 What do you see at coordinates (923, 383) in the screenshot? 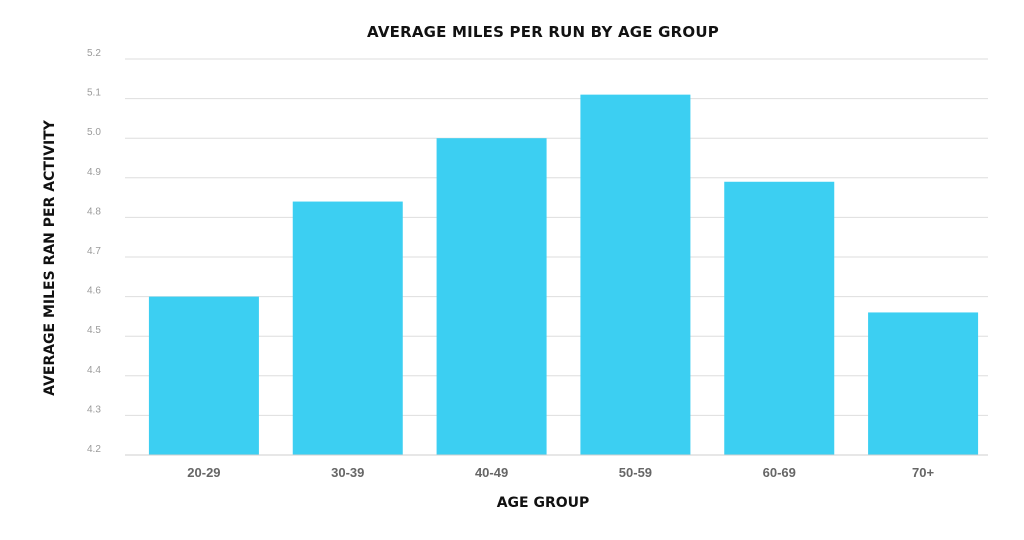
I see `bar-70+` at bounding box center [923, 383].